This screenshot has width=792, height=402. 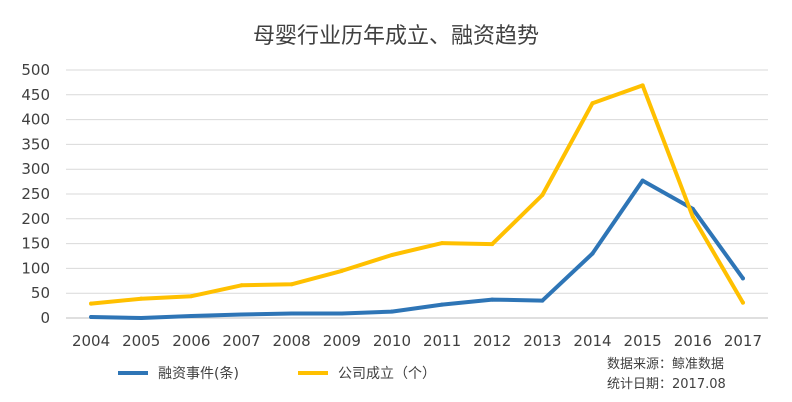 I want to click on y-tick-label: 350, so click(x=35, y=144).